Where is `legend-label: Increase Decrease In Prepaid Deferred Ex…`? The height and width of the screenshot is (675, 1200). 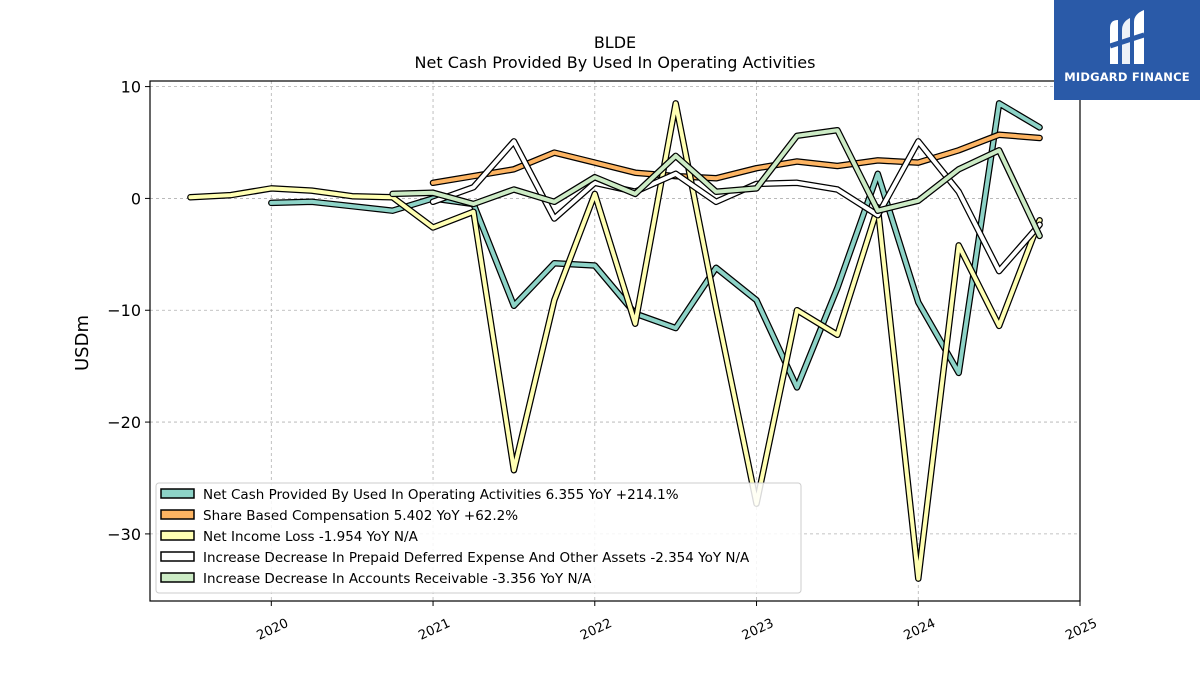
legend-label: Increase Decrease In Prepaid Deferred Ex… is located at coordinates (476, 558).